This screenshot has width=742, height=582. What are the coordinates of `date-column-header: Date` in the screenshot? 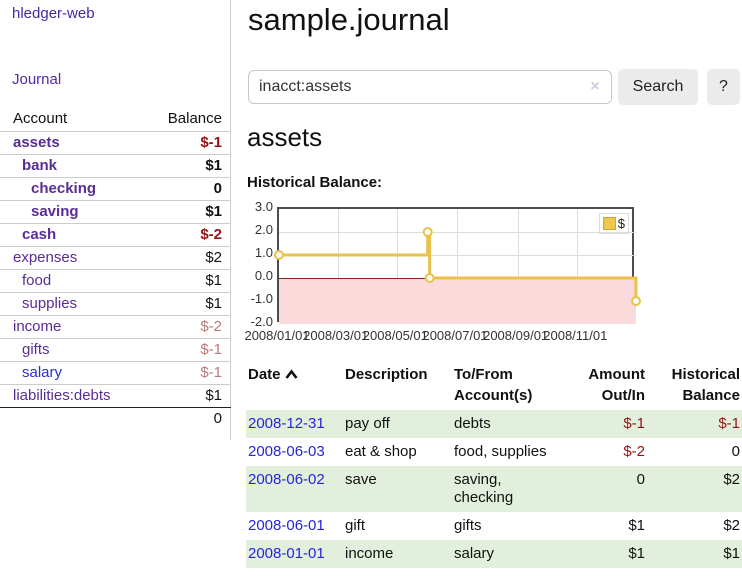 It's located at (294, 386).